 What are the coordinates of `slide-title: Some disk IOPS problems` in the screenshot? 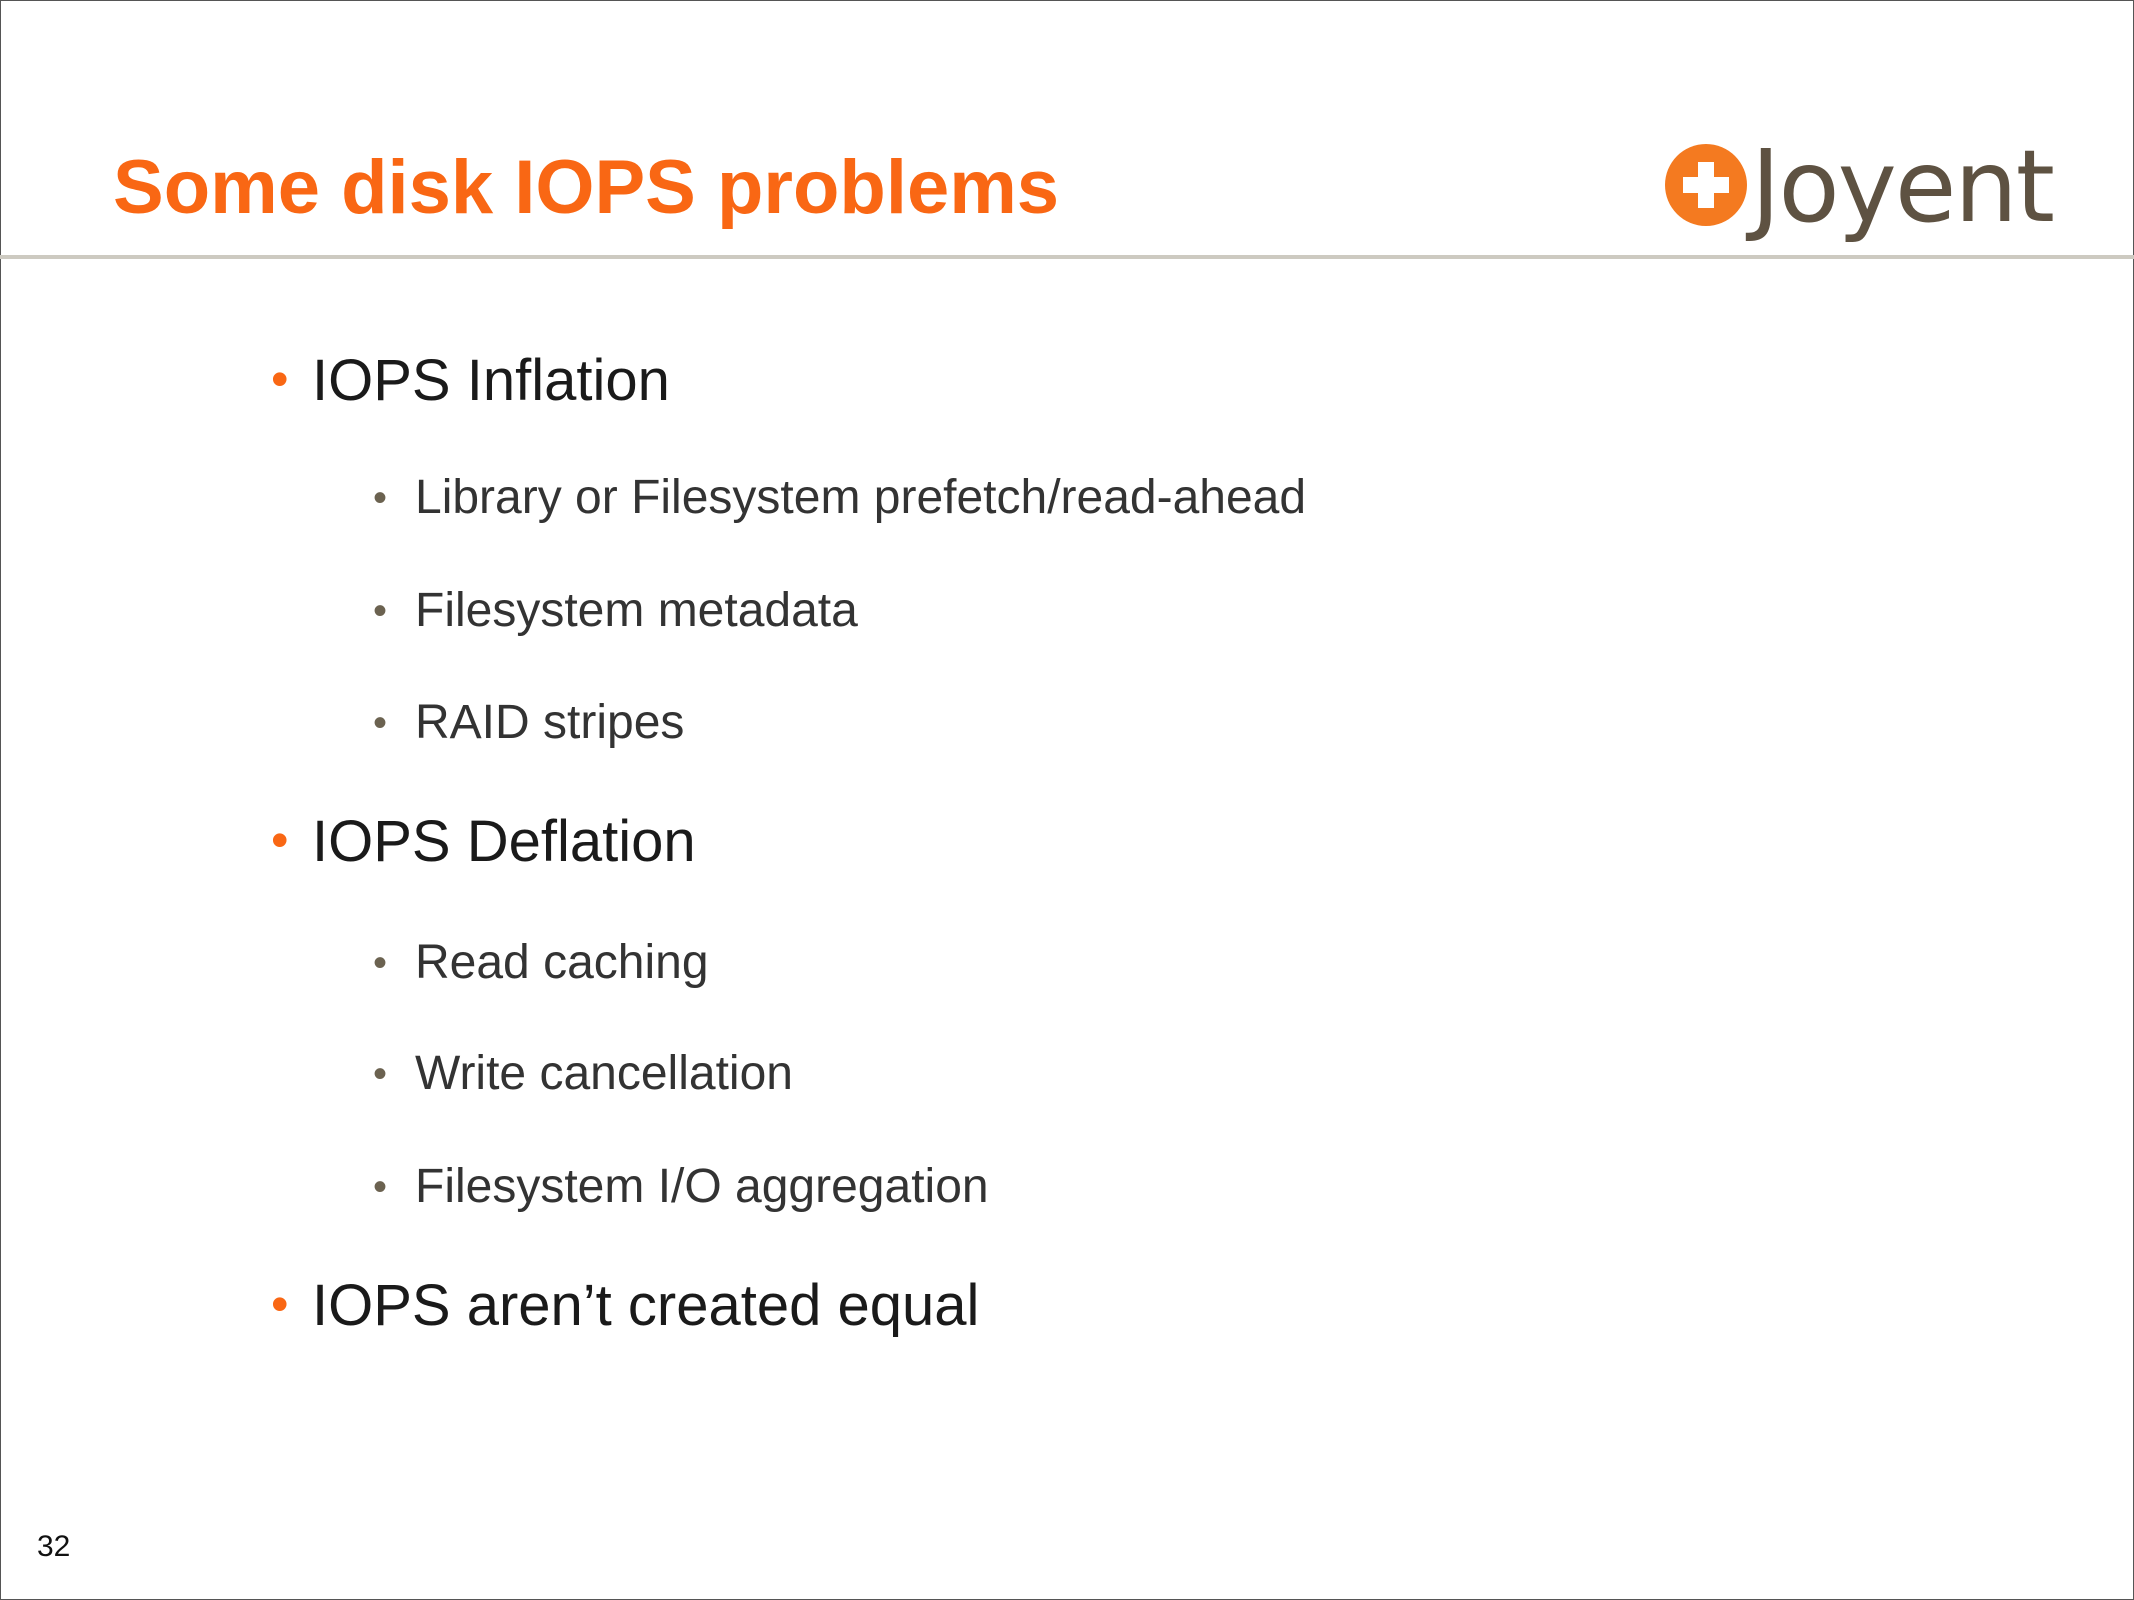 It's located at (586, 187).